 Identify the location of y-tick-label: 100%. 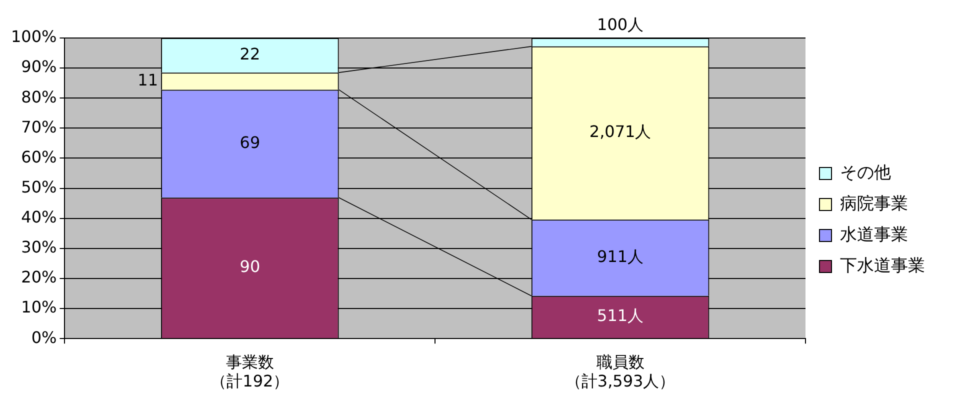
(33, 36).